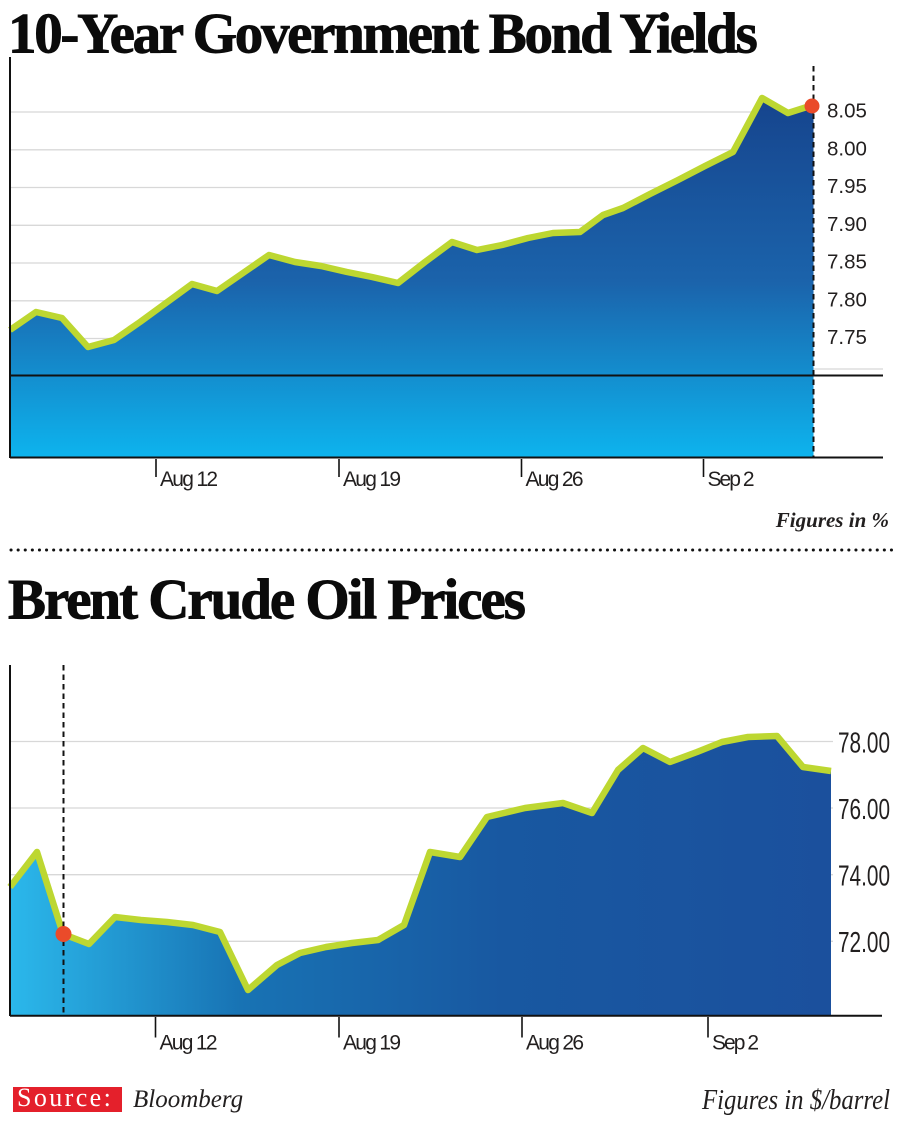 The image size is (900, 1123). I want to click on svg-text: Bloomberg, so click(188, 1099).